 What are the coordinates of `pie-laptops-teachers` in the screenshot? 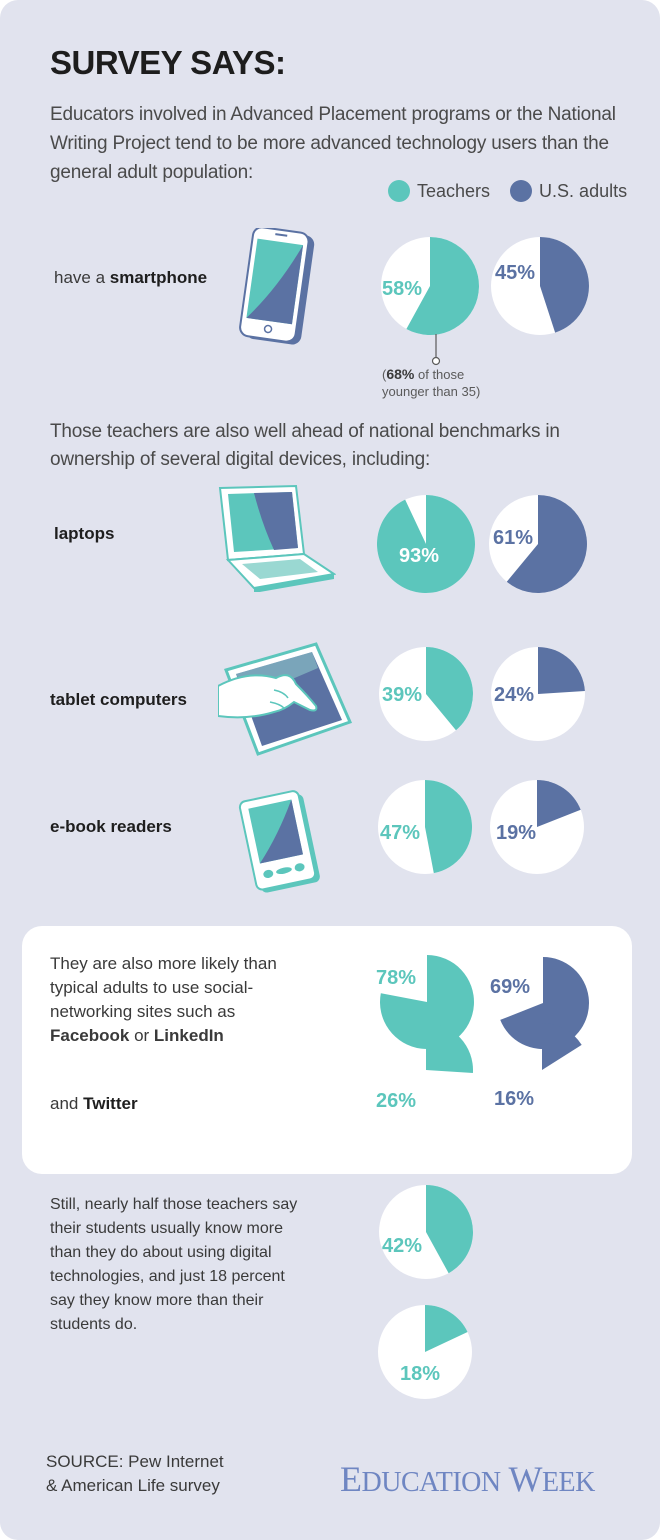 It's located at (425, 544).